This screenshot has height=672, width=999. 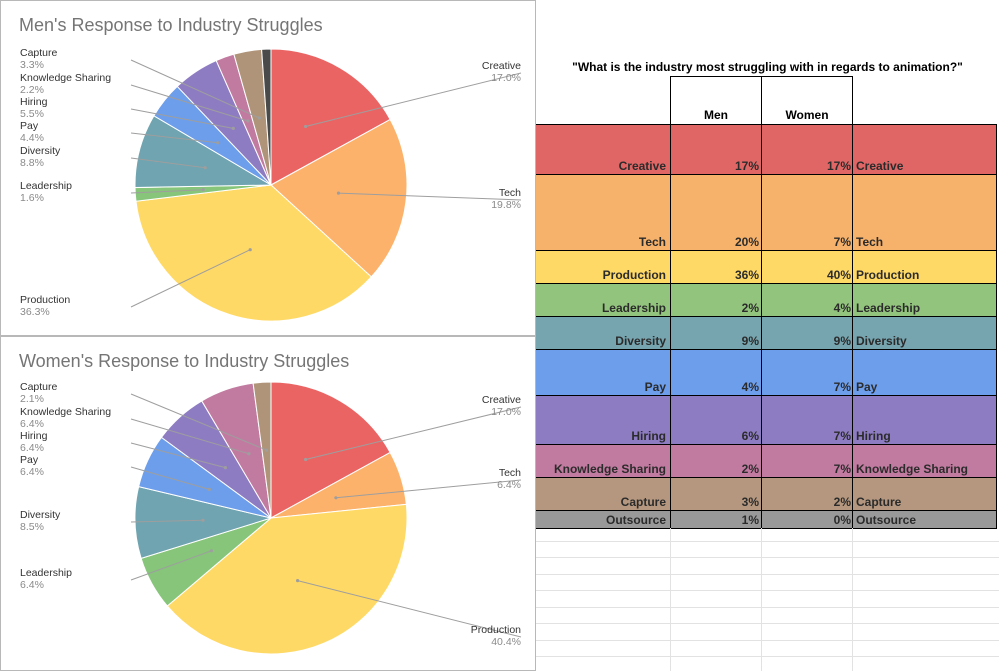 I want to click on slice-value-diversity: 8.5%, so click(x=32, y=527).